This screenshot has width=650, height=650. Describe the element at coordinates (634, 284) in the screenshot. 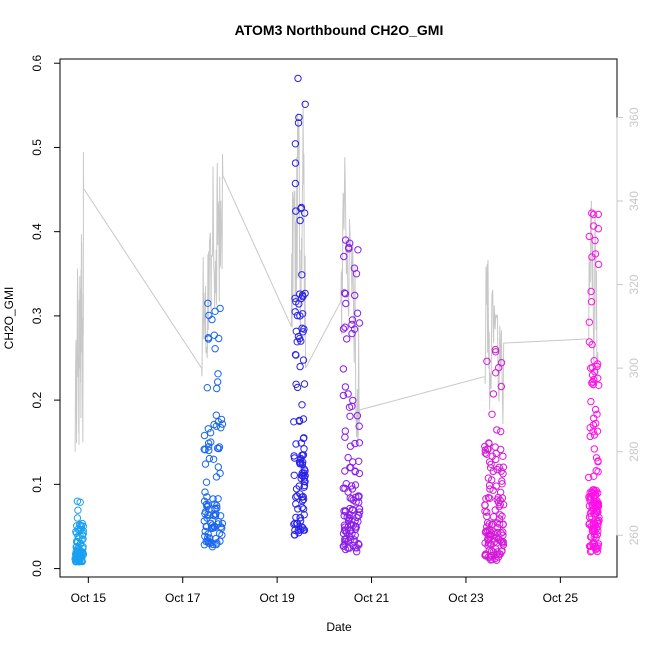

I see `right-axis-tick-label: 320` at that location.